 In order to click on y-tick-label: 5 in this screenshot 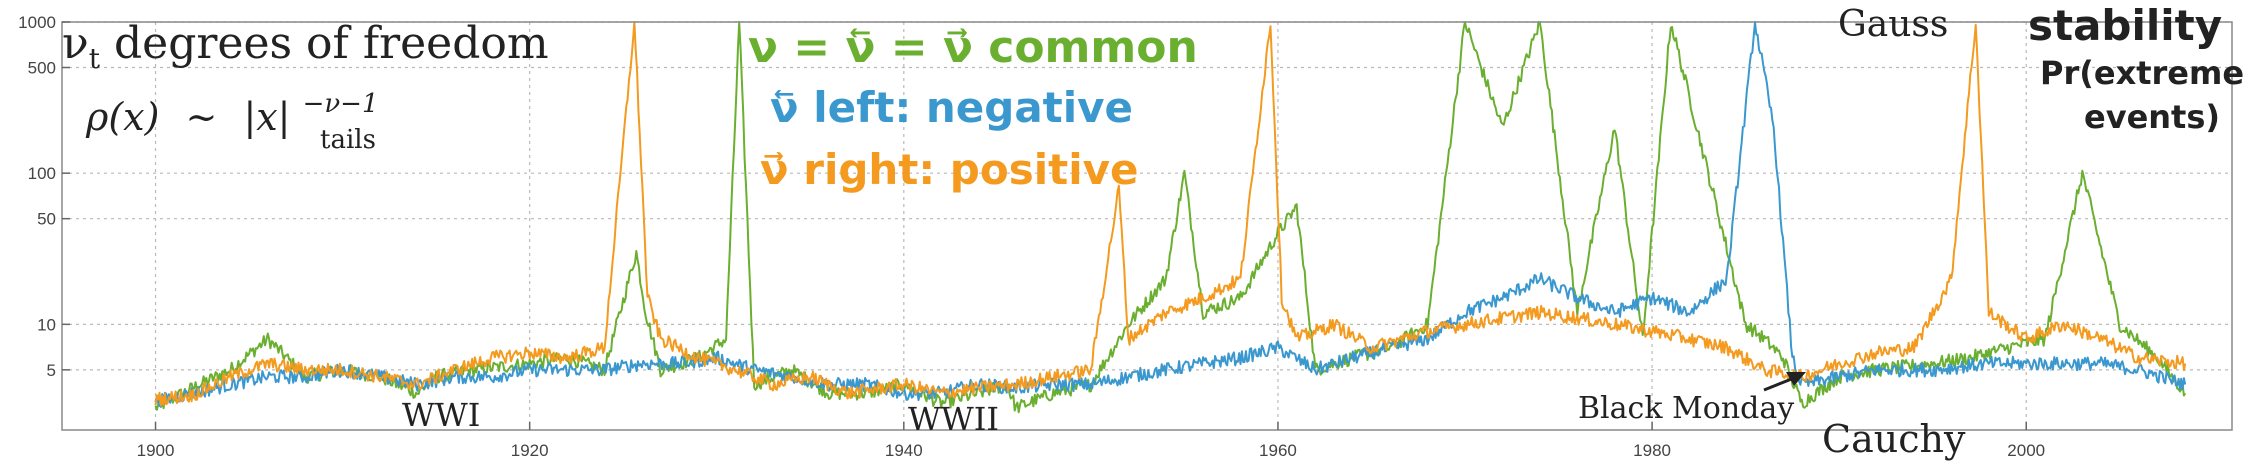, I will do `click(51, 370)`.